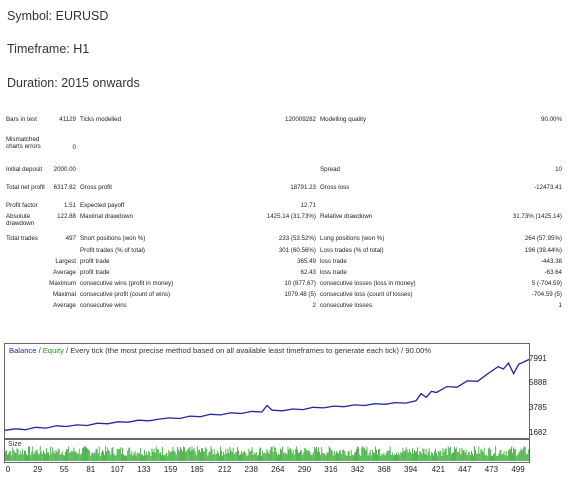 This screenshot has height=482, width=572. I want to click on report-label: profit trade, so click(95, 261).